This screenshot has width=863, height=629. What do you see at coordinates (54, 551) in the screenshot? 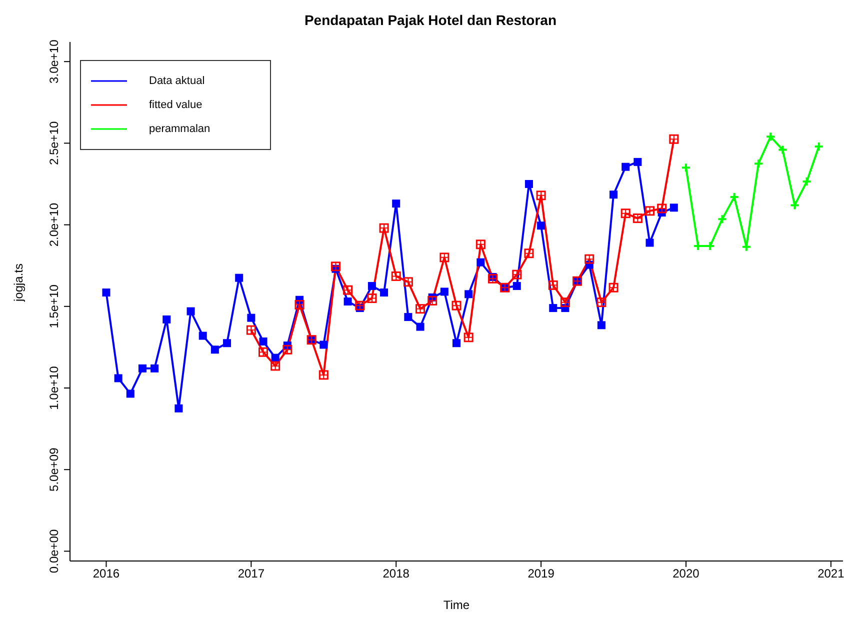
I see `y-tick-label: 0.0e+00` at bounding box center [54, 551].